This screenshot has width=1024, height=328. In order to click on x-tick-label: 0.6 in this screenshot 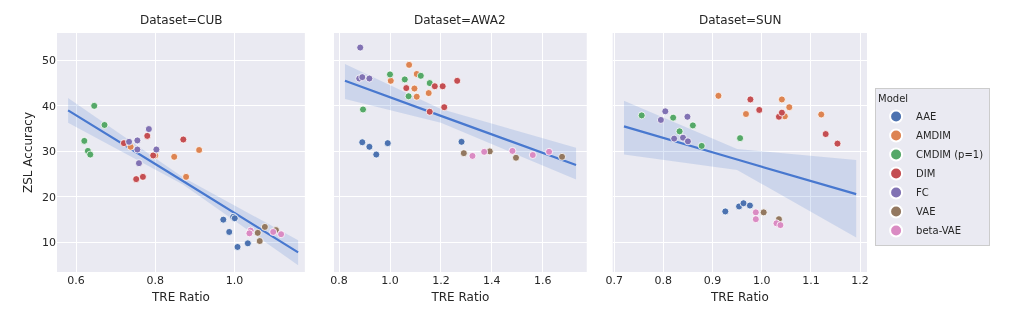, I will do `click(76, 280)`.